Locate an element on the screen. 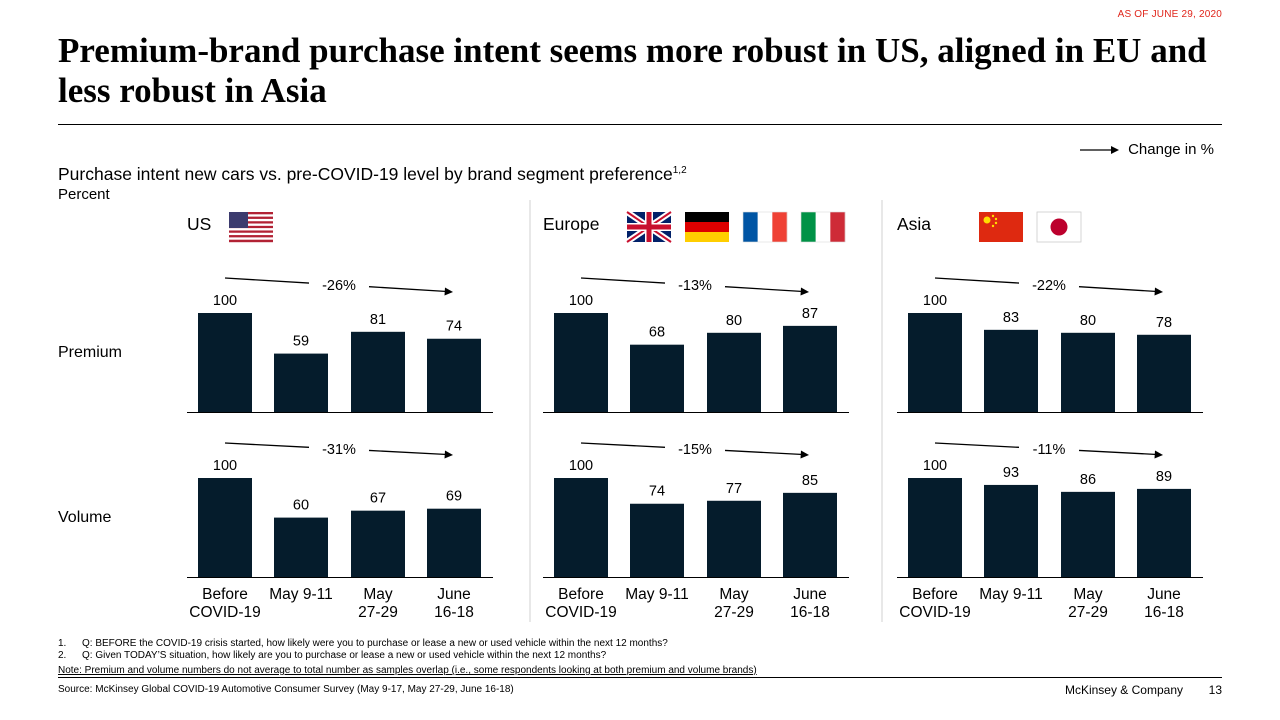 The height and width of the screenshot is (720, 1280). data-label: 69 is located at coordinates (454, 497).